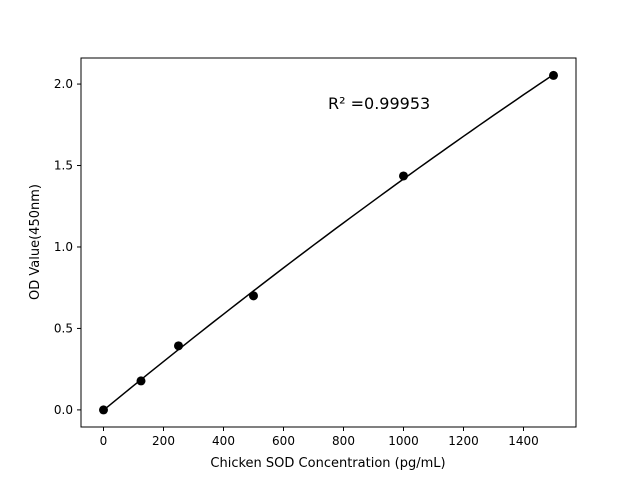  What do you see at coordinates (343, 441) in the screenshot?
I see `x-tick-label: 800` at bounding box center [343, 441].